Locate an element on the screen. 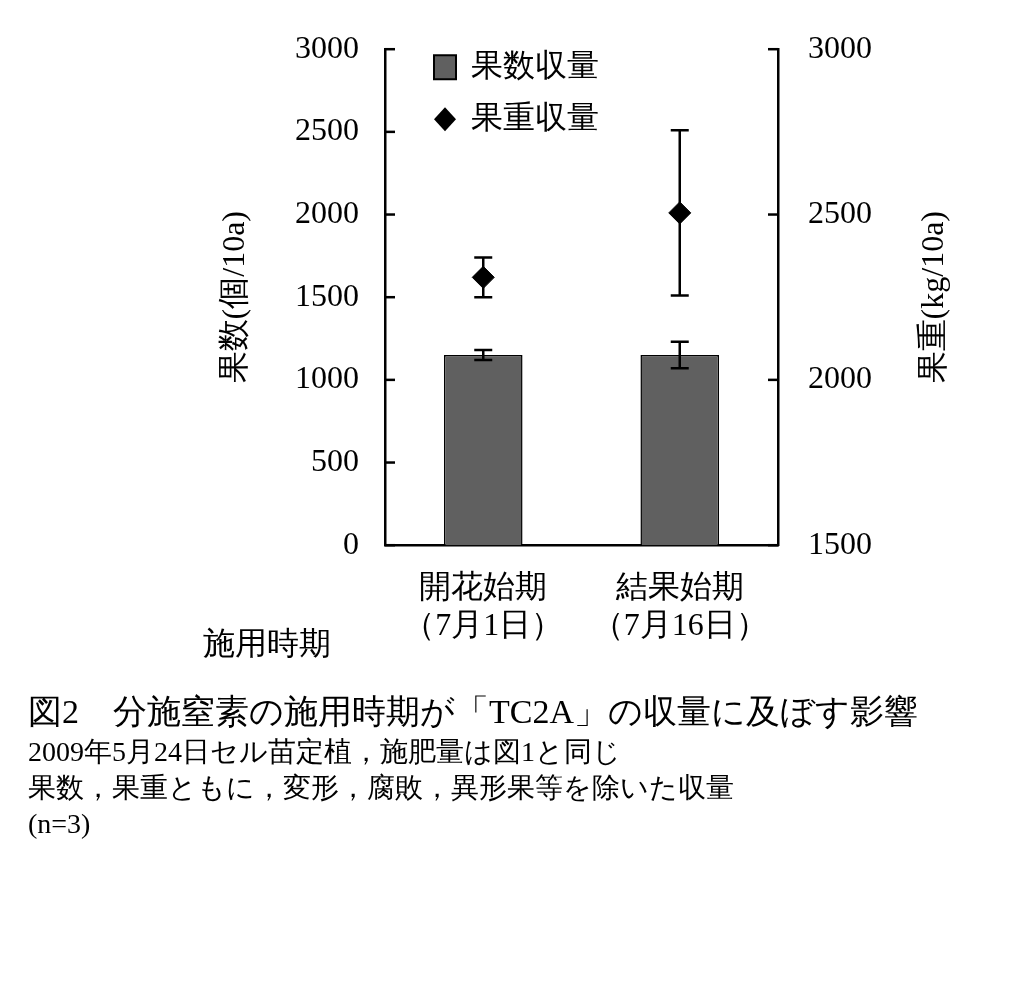 Image resolution: width=1017 pixels, height=994 pixels. y-tick-label: 2500 is located at coordinates (327, 129).